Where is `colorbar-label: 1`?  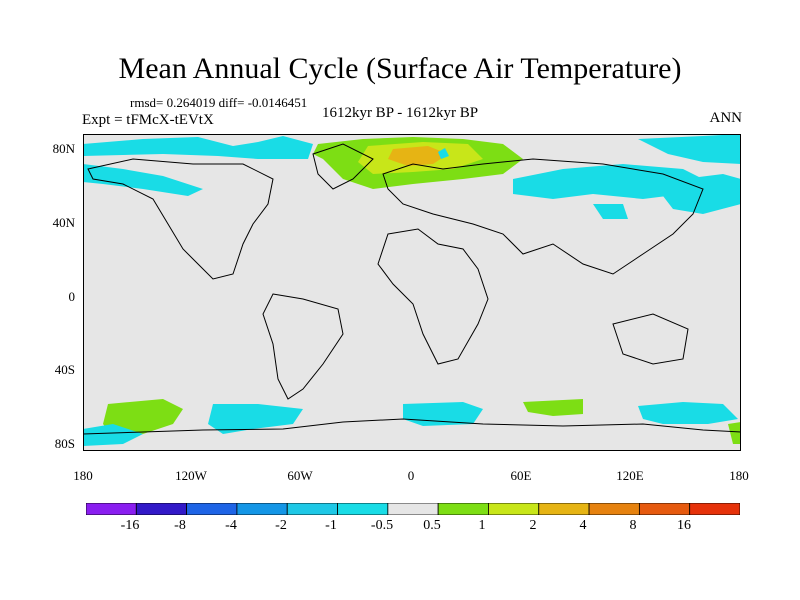
colorbar-label: 1 is located at coordinates (482, 525).